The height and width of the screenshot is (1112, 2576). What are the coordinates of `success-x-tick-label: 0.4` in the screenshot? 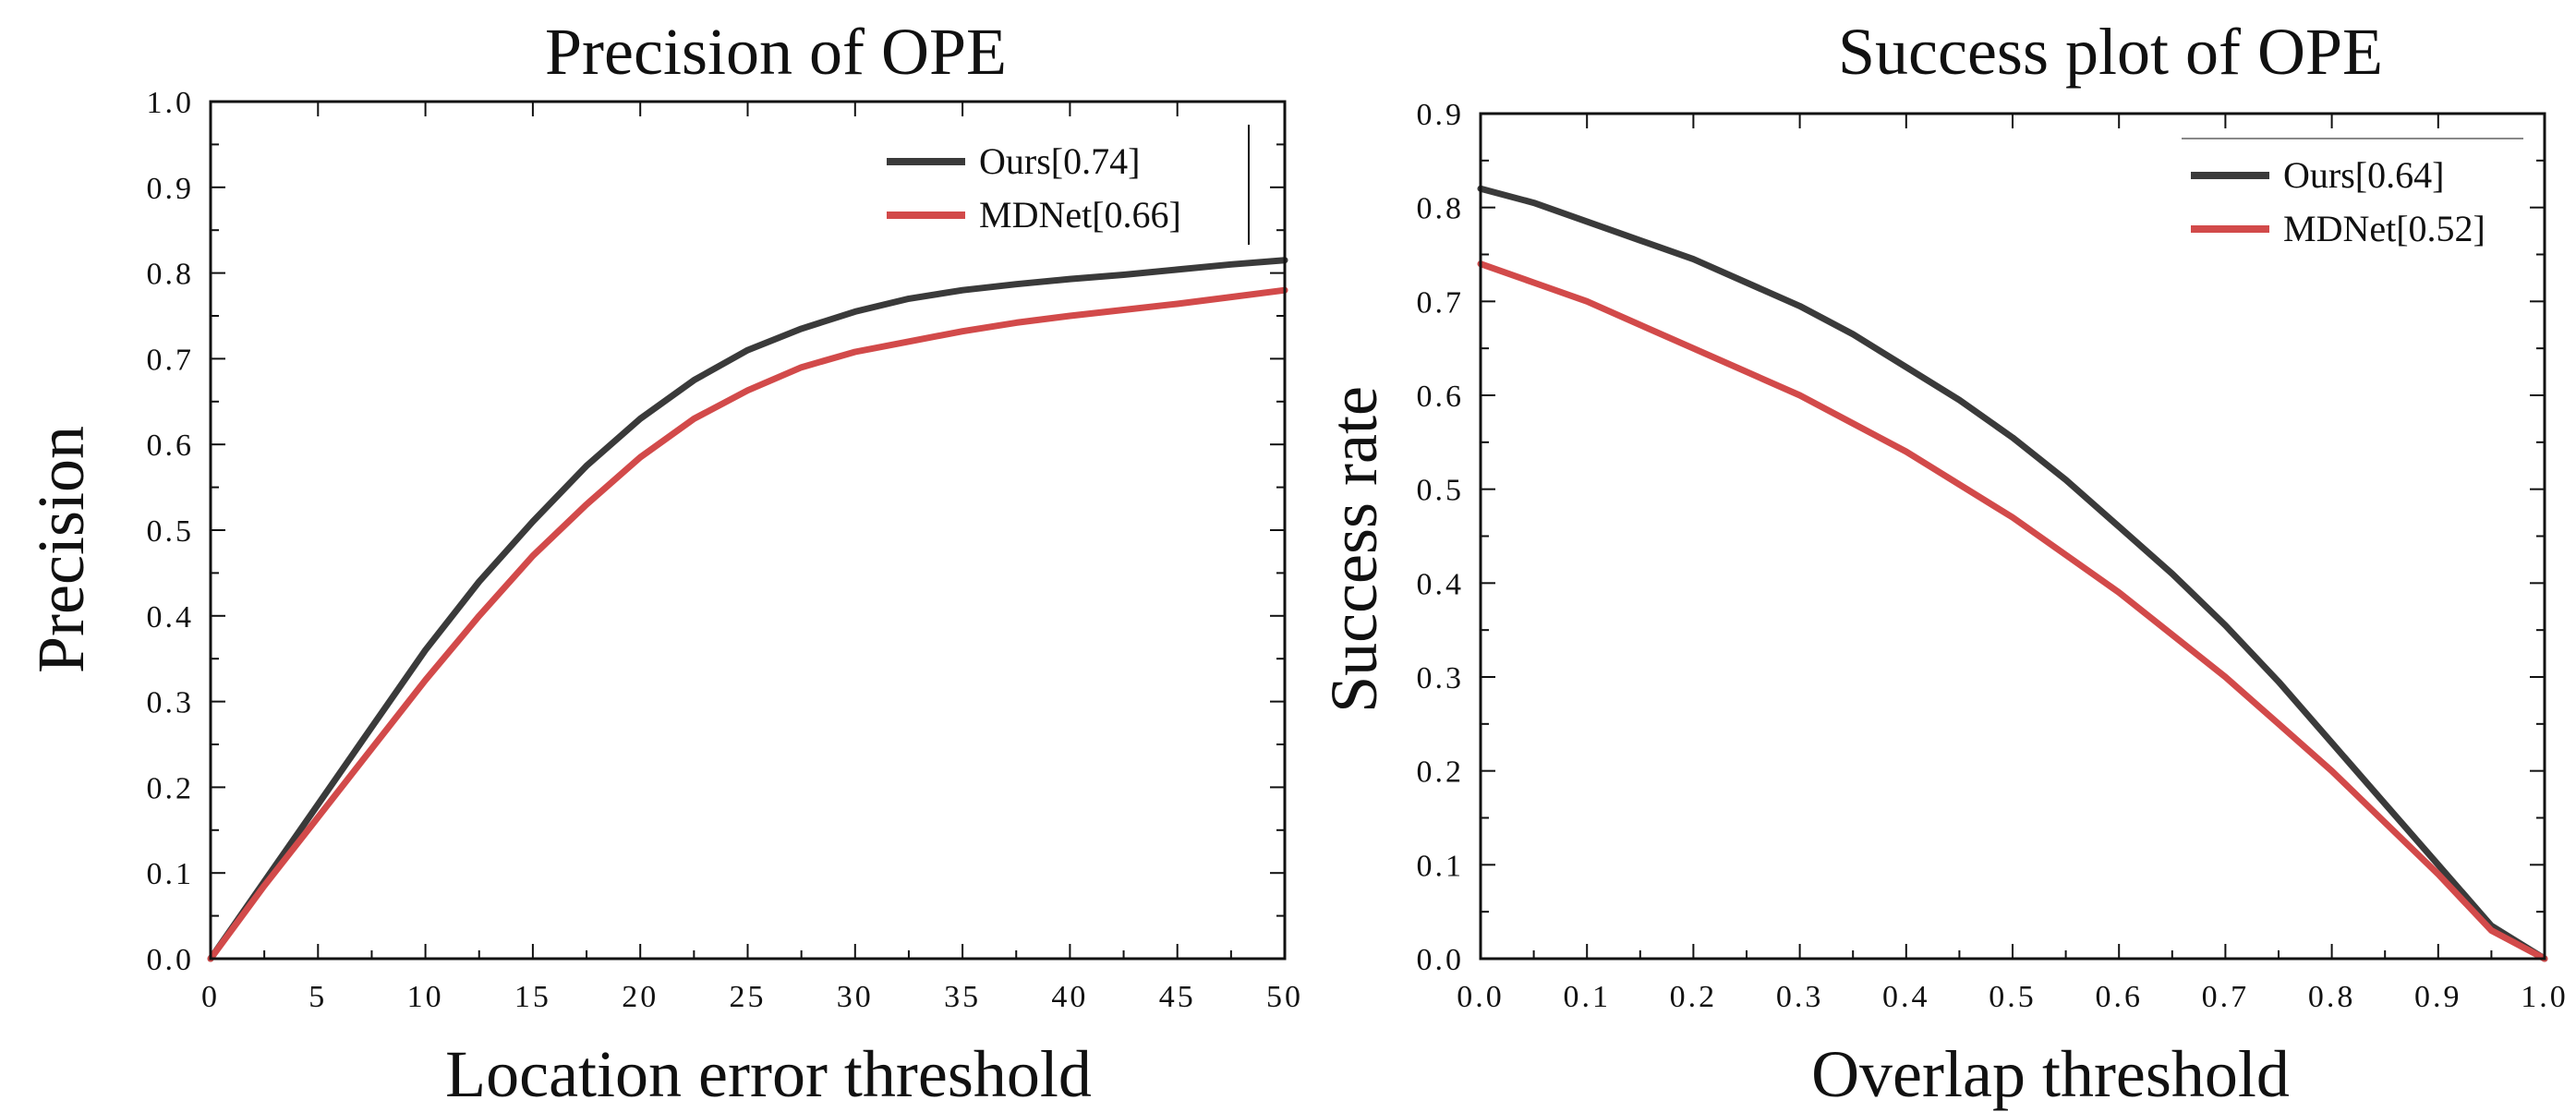 It's located at (1906, 997).